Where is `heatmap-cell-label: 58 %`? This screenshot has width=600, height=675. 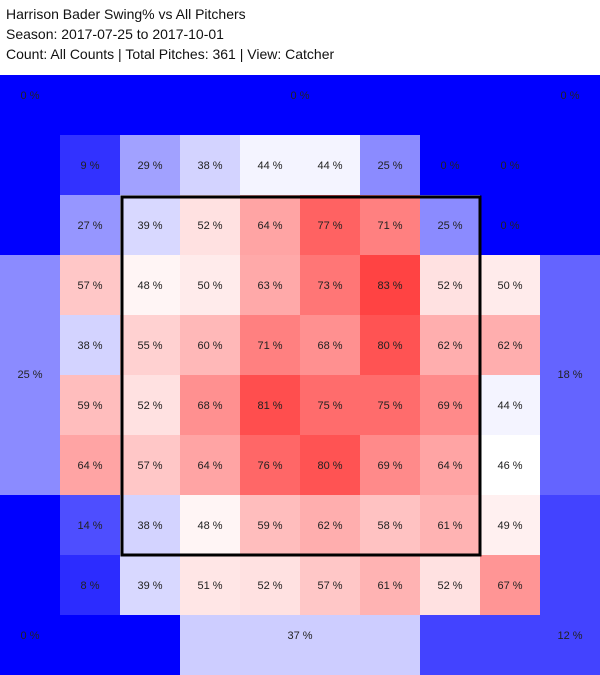
heatmap-cell-label: 58 % is located at coordinates (389, 526).